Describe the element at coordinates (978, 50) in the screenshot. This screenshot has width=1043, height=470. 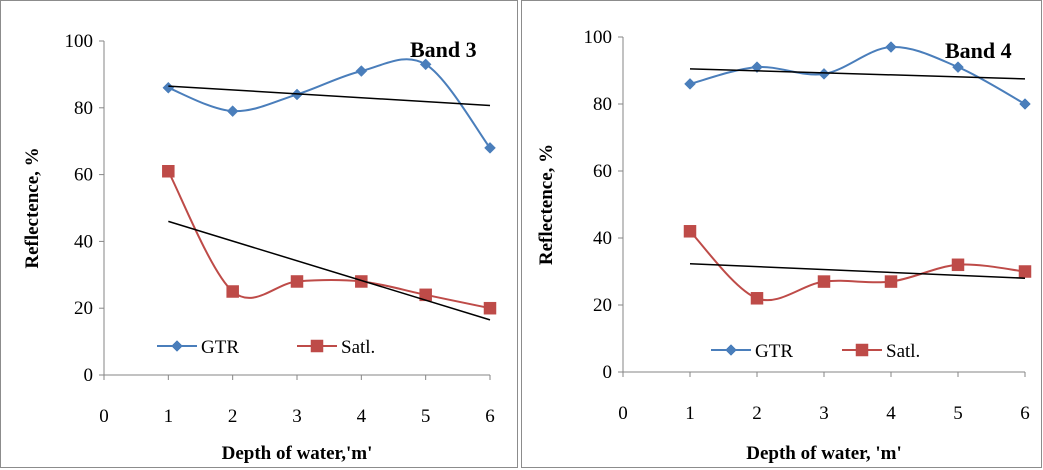
I see `chart-title: Band 4` at that location.